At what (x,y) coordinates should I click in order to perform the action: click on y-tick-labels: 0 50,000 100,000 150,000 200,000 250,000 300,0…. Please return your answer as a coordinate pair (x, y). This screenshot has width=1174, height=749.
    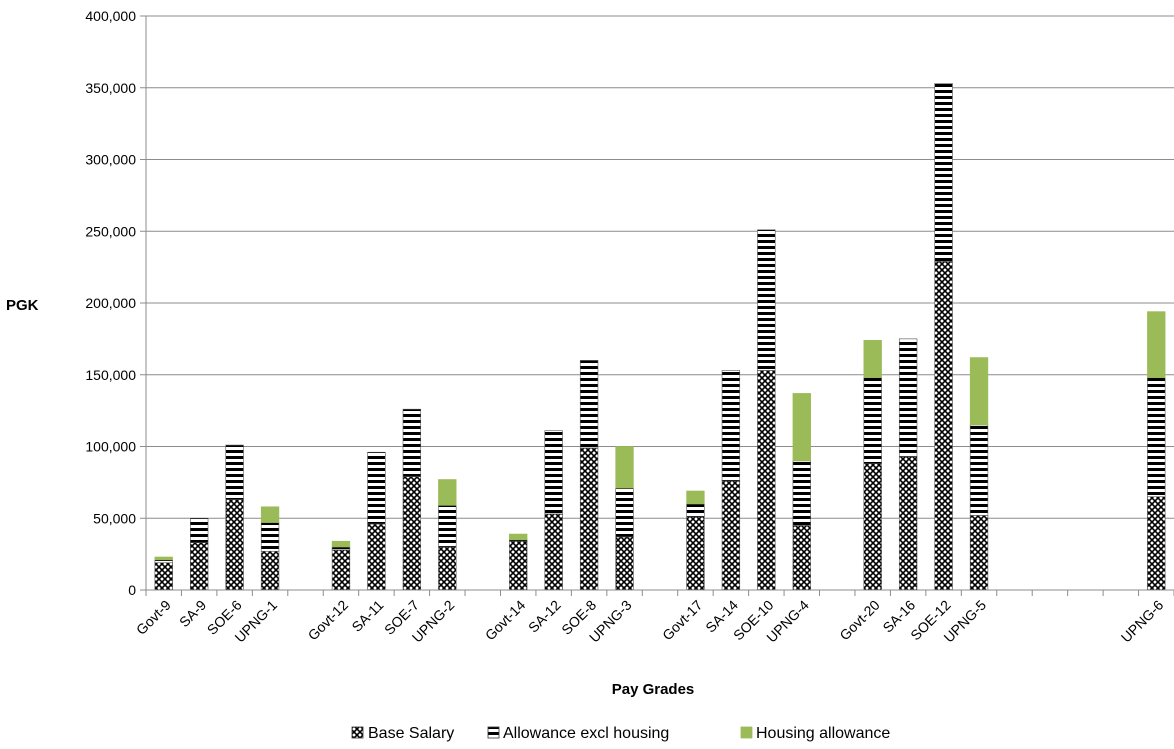
    Looking at the image, I should click on (110, 303).